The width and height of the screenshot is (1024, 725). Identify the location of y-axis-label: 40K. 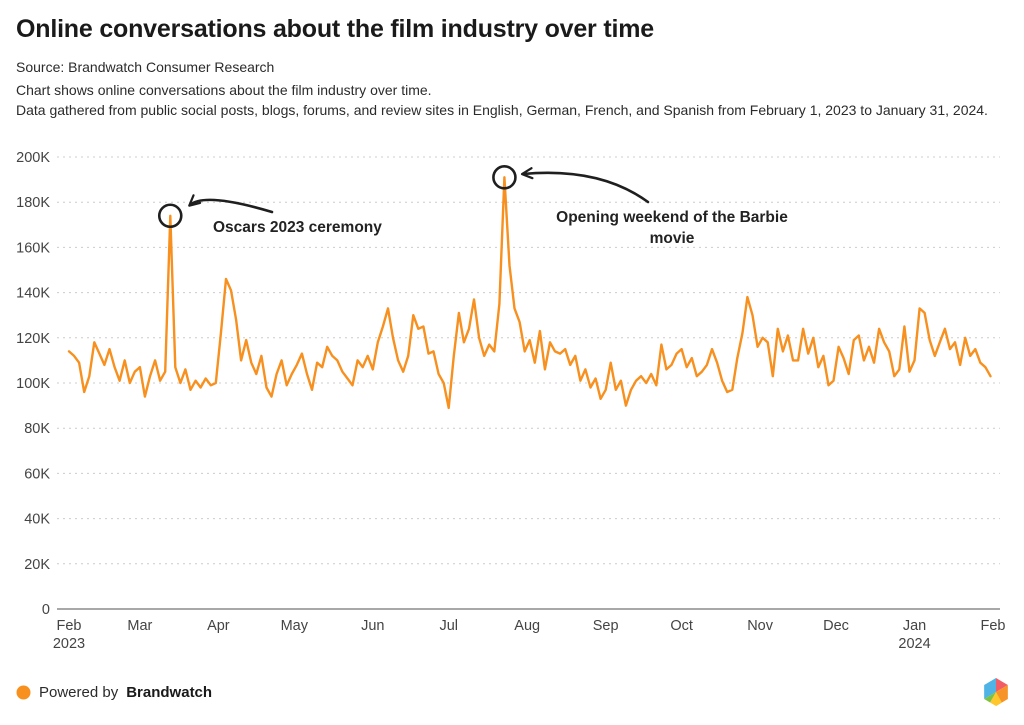
(37, 520).